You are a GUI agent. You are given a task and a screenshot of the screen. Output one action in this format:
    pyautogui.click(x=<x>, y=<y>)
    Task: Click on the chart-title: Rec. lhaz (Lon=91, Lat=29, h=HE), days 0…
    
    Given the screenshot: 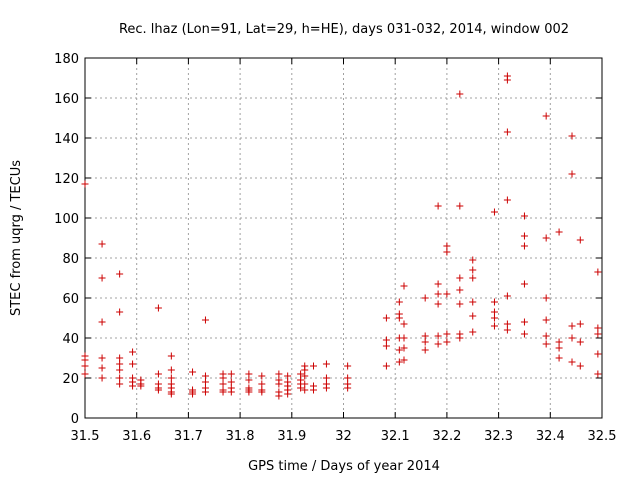 What is the action you would take?
    pyautogui.click(x=344, y=29)
    